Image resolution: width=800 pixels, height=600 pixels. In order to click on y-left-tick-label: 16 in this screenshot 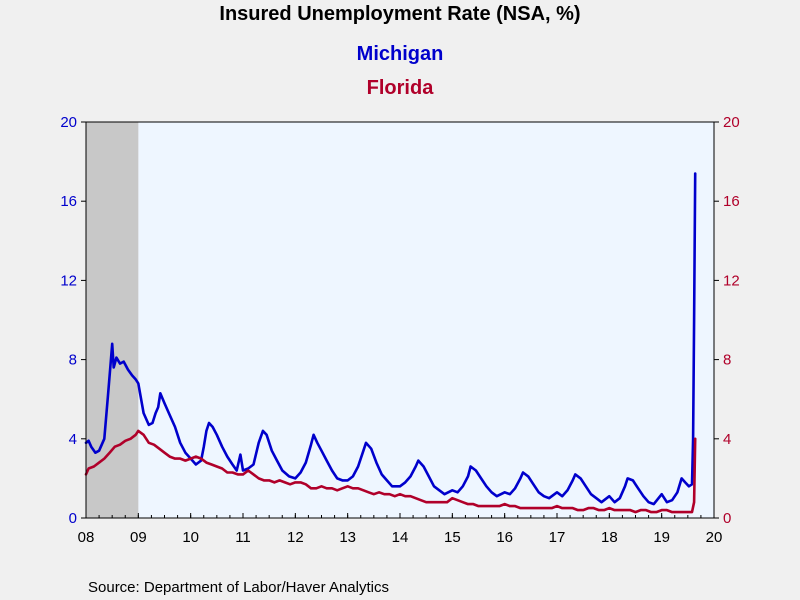, I will do `click(68, 201)`.